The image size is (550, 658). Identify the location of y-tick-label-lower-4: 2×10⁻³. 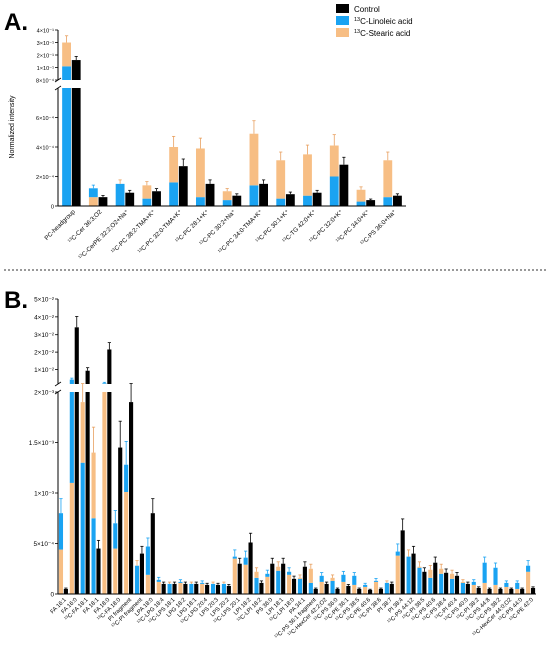
(44, 393).